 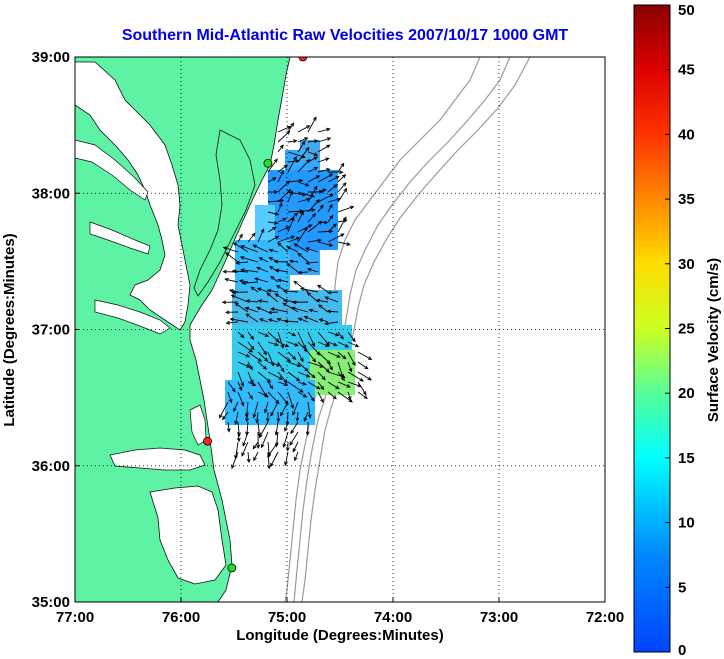 What do you see at coordinates (51, 193) in the screenshot?
I see `lat-tick-label: 38:00` at bounding box center [51, 193].